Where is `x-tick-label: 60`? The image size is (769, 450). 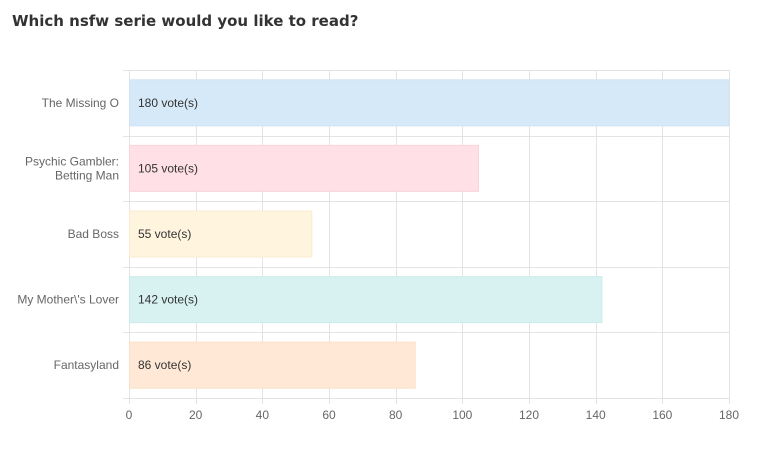
x-tick-label: 60 is located at coordinates (329, 415).